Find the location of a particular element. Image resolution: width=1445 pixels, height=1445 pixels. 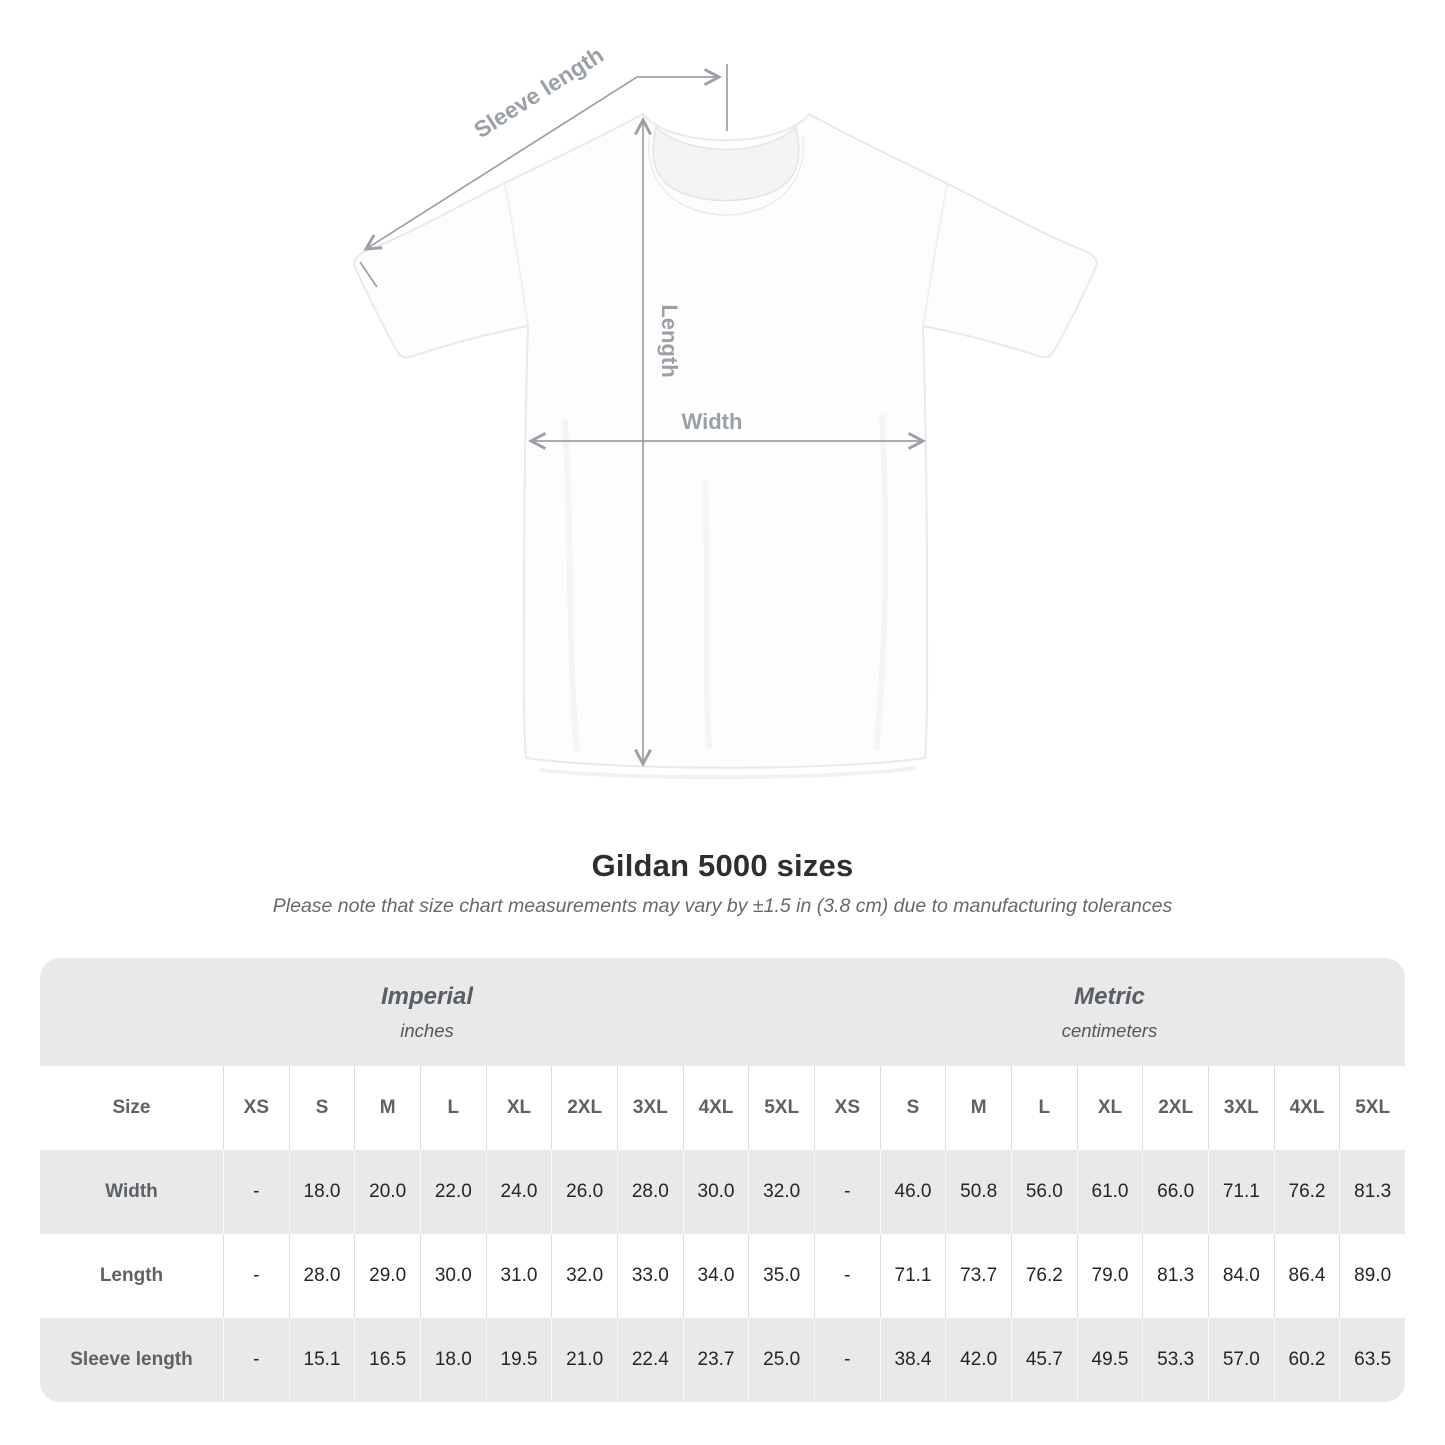

metric-size-s: S is located at coordinates (912, 1108).